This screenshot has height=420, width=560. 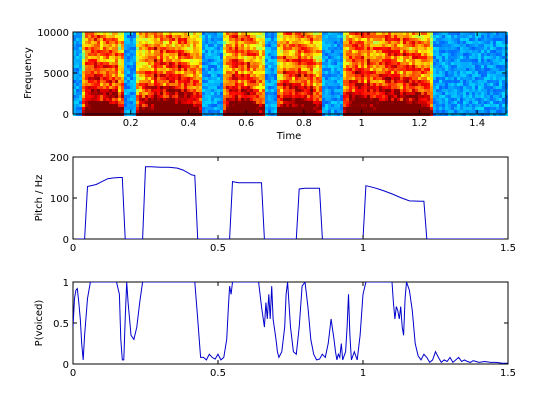 What do you see at coordinates (290, 202) in the screenshot?
I see `pitch-series-line` at bounding box center [290, 202].